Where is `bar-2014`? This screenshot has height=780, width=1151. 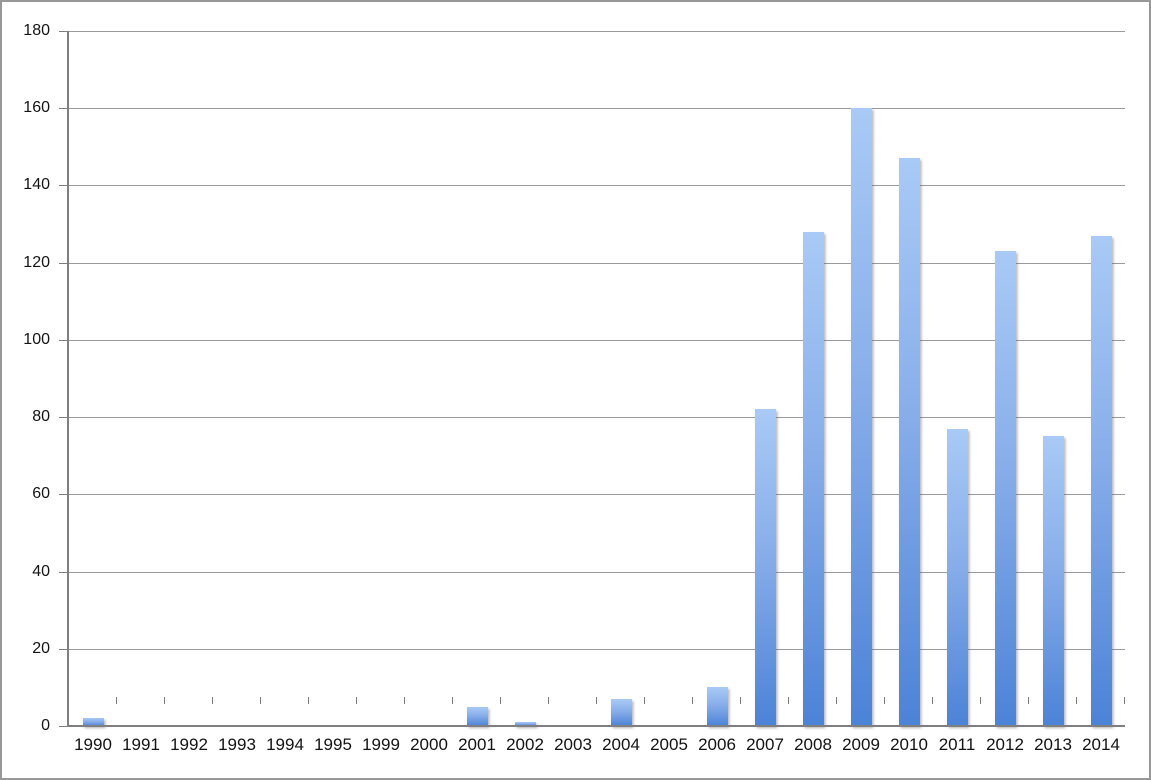
bar-2014 is located at coordinates (1101, 481).